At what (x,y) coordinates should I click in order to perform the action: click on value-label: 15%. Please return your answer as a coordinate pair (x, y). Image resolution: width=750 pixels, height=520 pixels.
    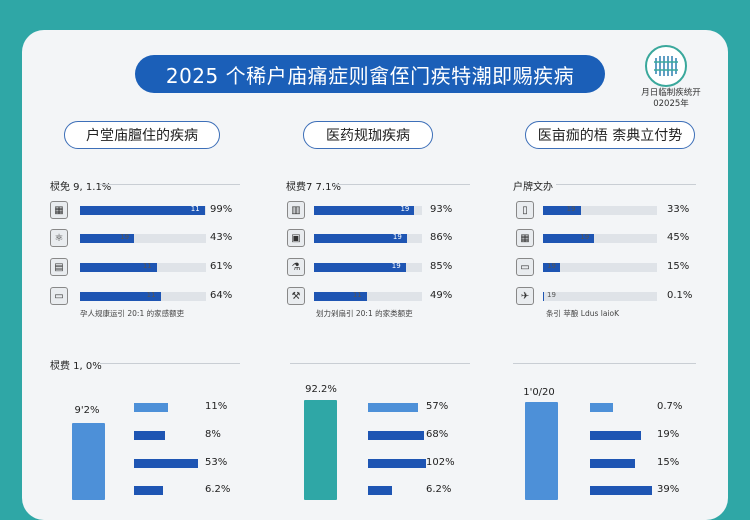
    Looking at the image, I should click on (678, 266).